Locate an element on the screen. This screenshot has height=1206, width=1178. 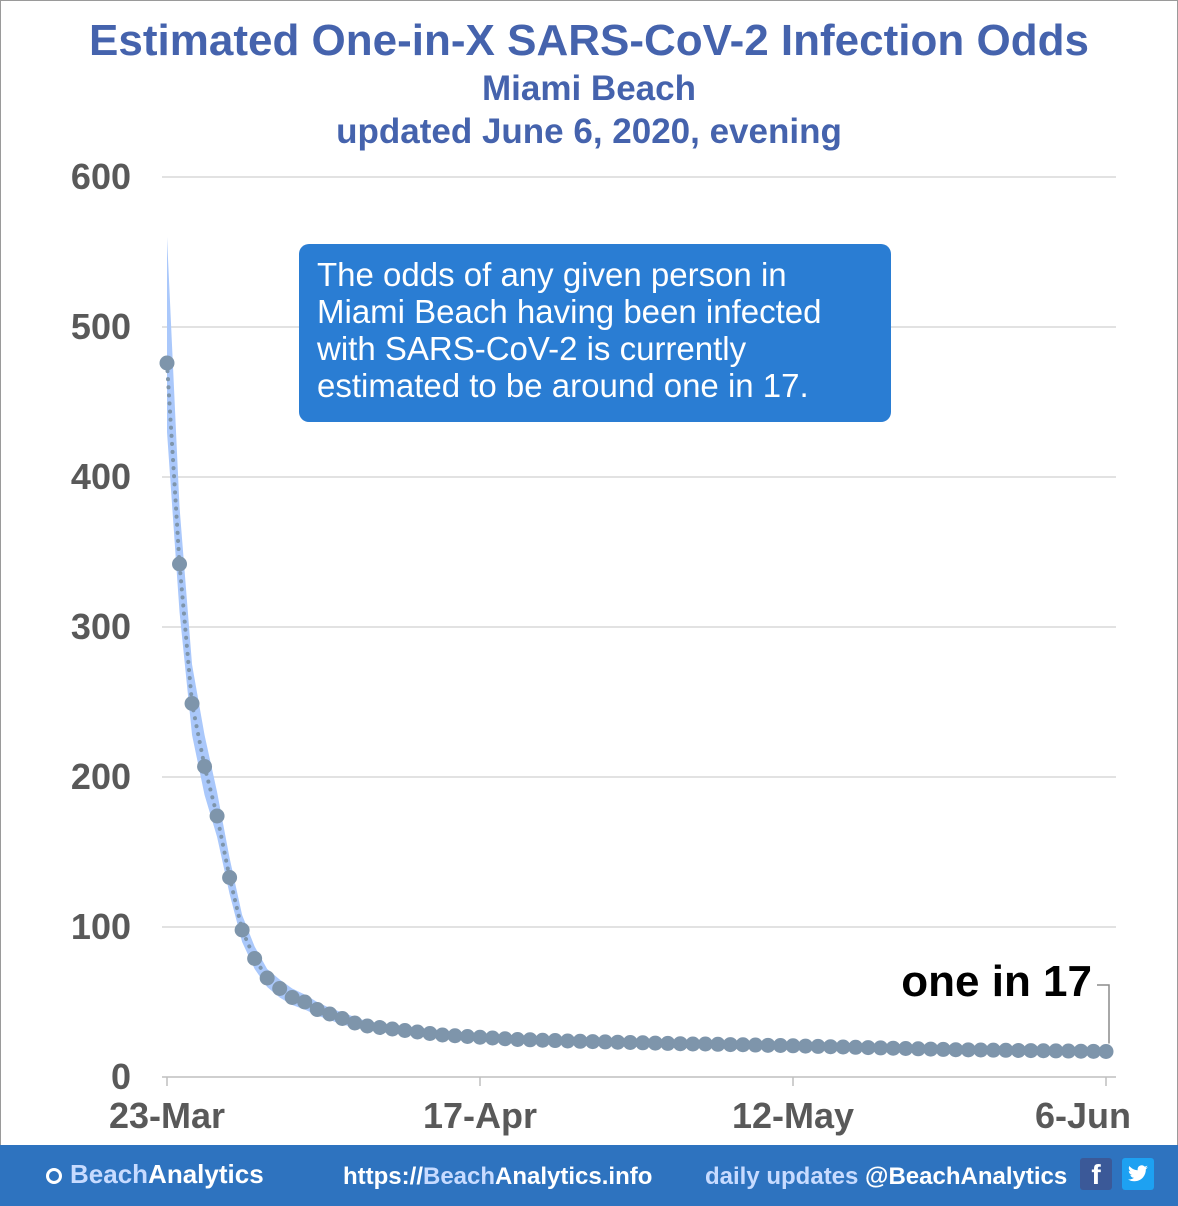
website-link: https://BeachAnalytics.info is located at coordinates (497, 1177).